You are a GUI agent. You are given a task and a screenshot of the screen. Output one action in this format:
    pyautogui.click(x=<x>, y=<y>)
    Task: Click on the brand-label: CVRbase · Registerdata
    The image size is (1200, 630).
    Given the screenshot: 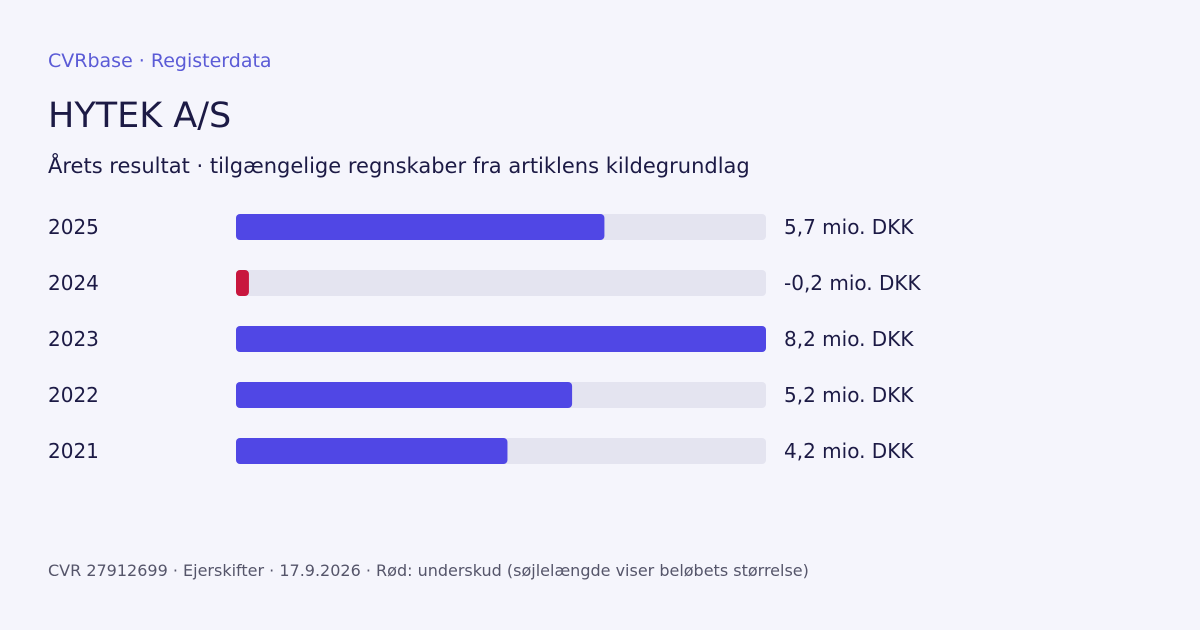 What is the action you would take?
    pyautogui.click(x=160, y=61)
    